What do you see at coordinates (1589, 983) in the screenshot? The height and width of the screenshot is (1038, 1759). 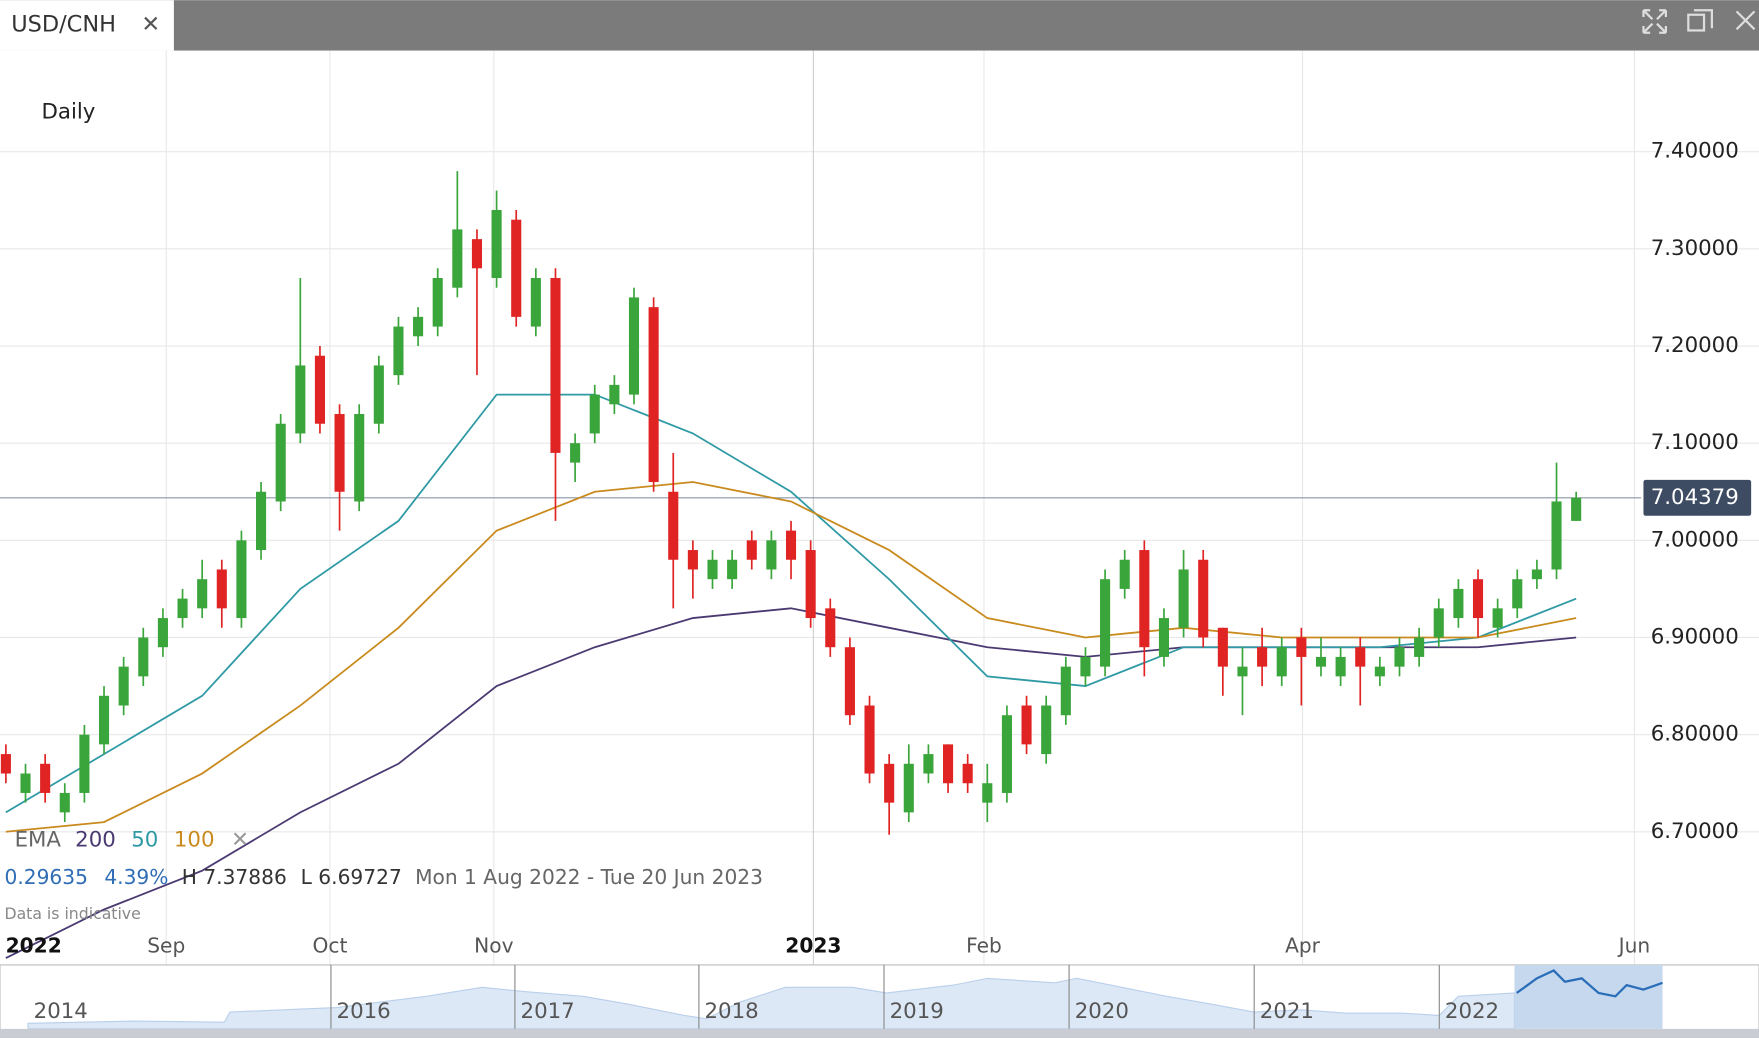 I see `navigator-window-line` at bounding box center [1589, 983].